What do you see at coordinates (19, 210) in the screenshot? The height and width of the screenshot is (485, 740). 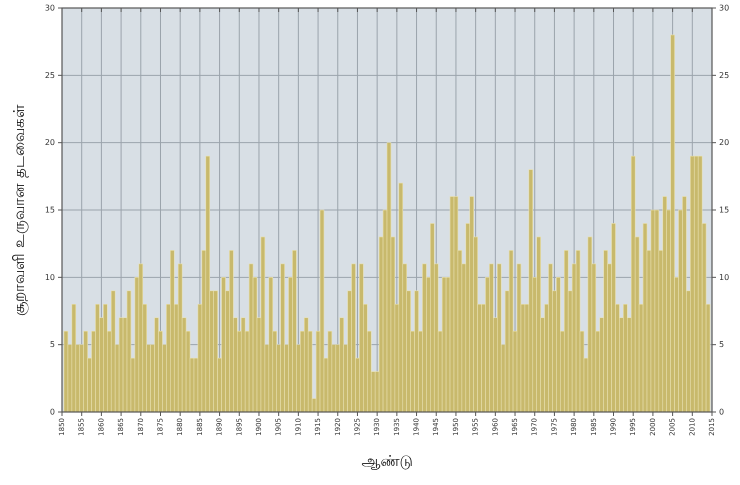 I see `y-axis-title: சூறாவளி உருவான தடவைகள்` at bounding box center [19, 210].